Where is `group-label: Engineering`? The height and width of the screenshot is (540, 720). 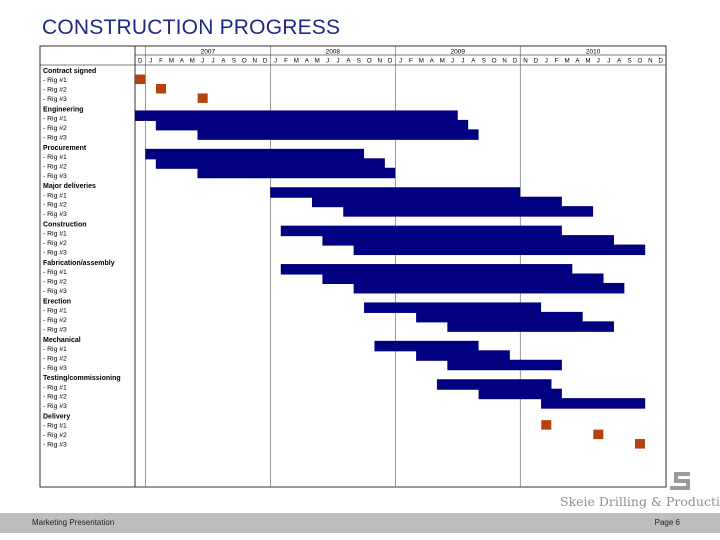
group-label: Engineering is located at coordinates (63, 109).